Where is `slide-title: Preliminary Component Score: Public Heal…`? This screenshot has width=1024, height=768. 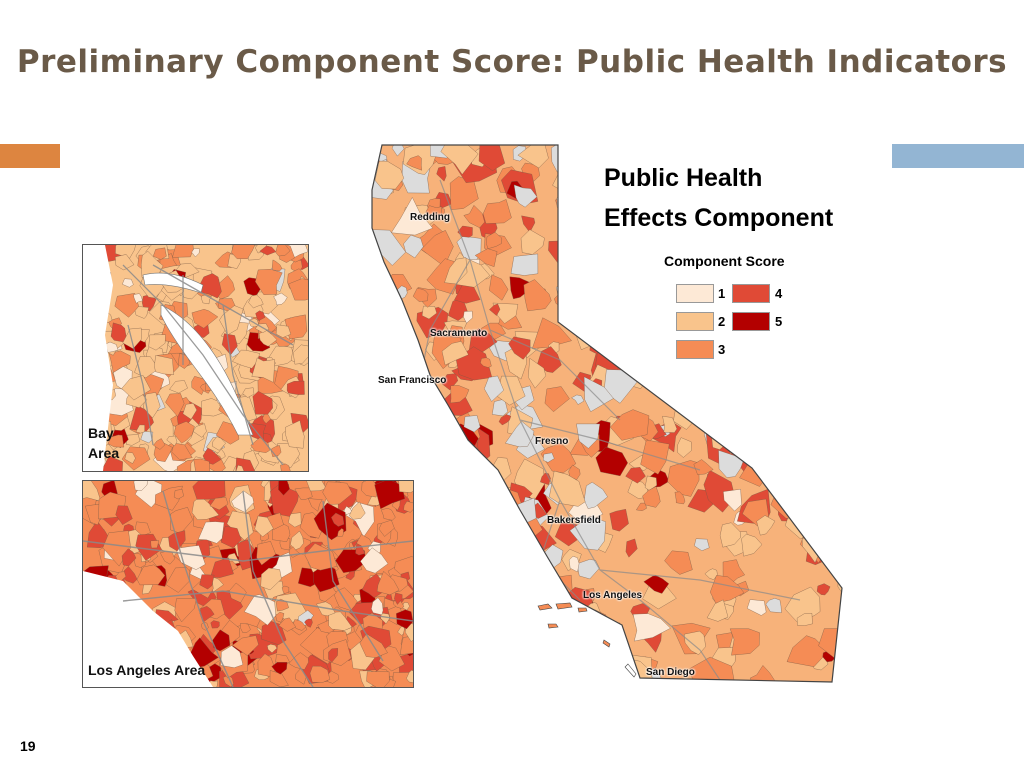 slide-title: Preliminary Component Score: Public Heal… is located at coordinates (512, 62).